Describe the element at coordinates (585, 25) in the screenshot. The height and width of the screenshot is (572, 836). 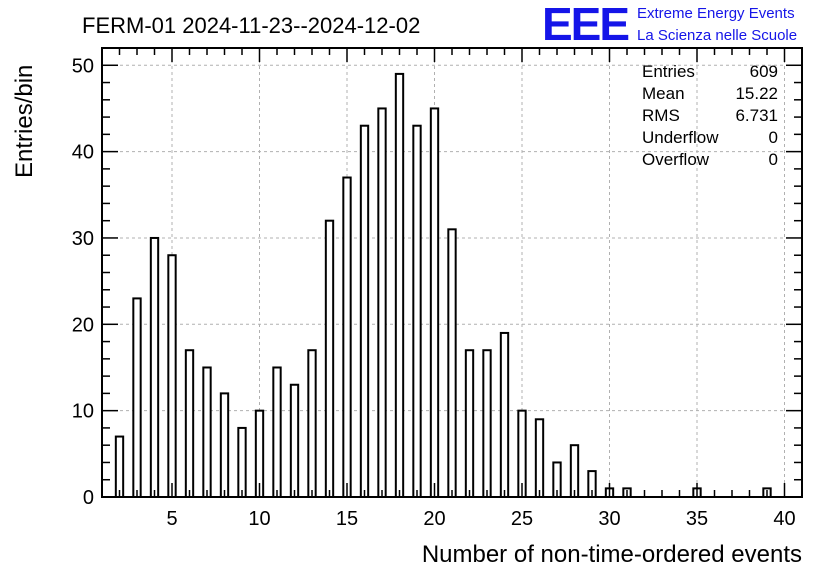
I see `logo-mark: EEE` at that location.